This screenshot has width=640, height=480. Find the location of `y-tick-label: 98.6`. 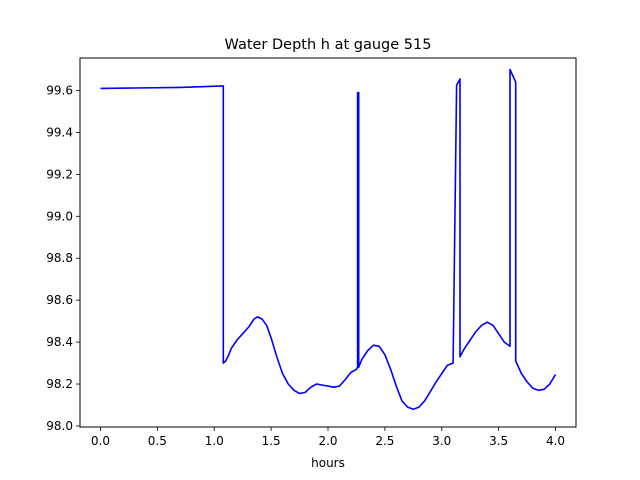

y-tick-label: 98.6 is located at coordinates (59, 300).